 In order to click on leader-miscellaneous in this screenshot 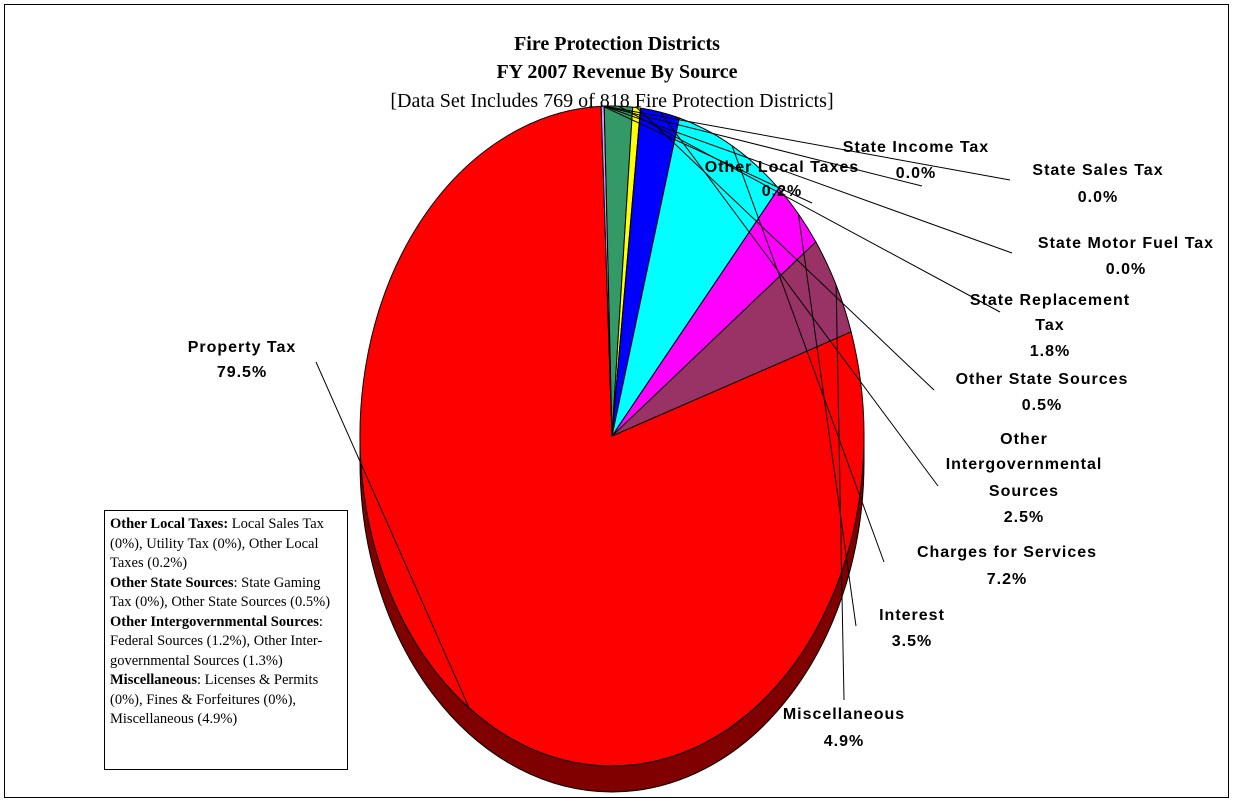, I will do `click(840, 493)`.